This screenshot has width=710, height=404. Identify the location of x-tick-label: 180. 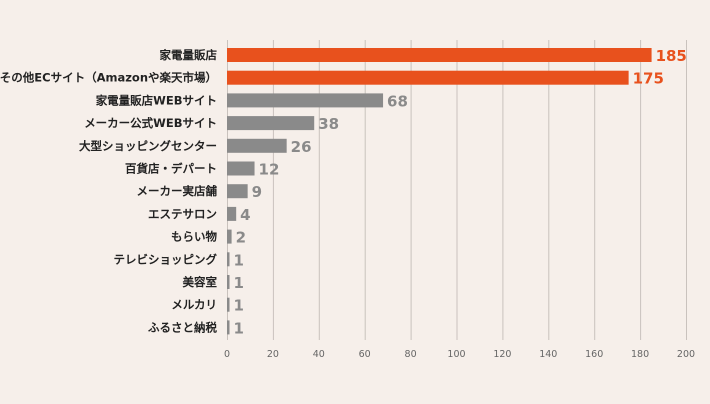
(640, 354).